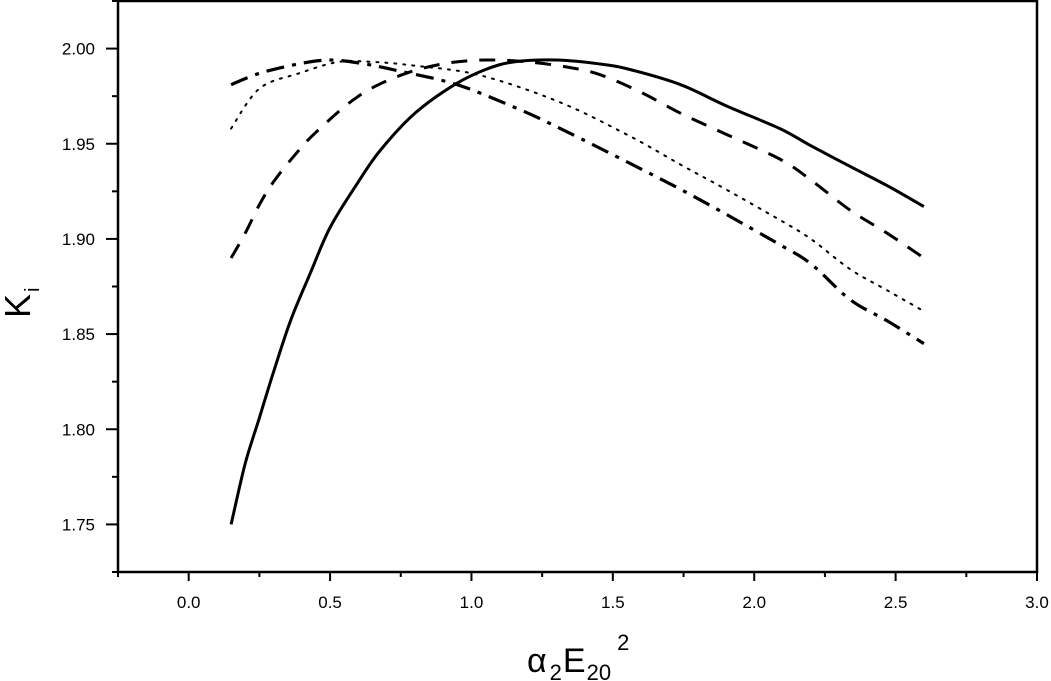 The width and height of the screenshot is (1051, 681). Describe the element at coordinates (556, 670) in the screenshot. I see `x-axis-title-sub1: 2` at that location.